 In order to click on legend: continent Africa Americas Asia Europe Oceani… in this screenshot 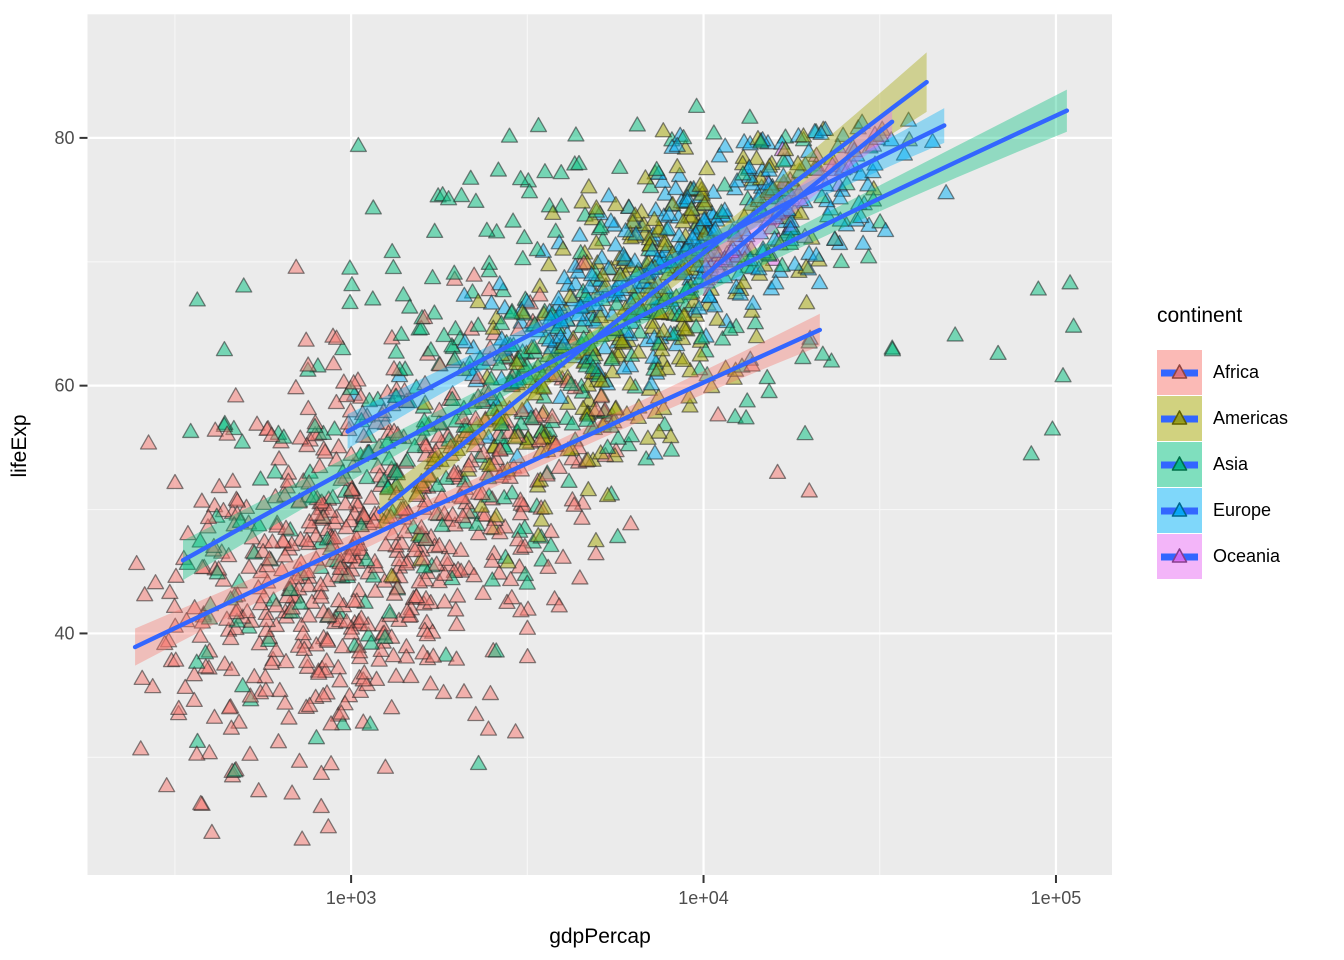, I will do `click(1243, 441)`.